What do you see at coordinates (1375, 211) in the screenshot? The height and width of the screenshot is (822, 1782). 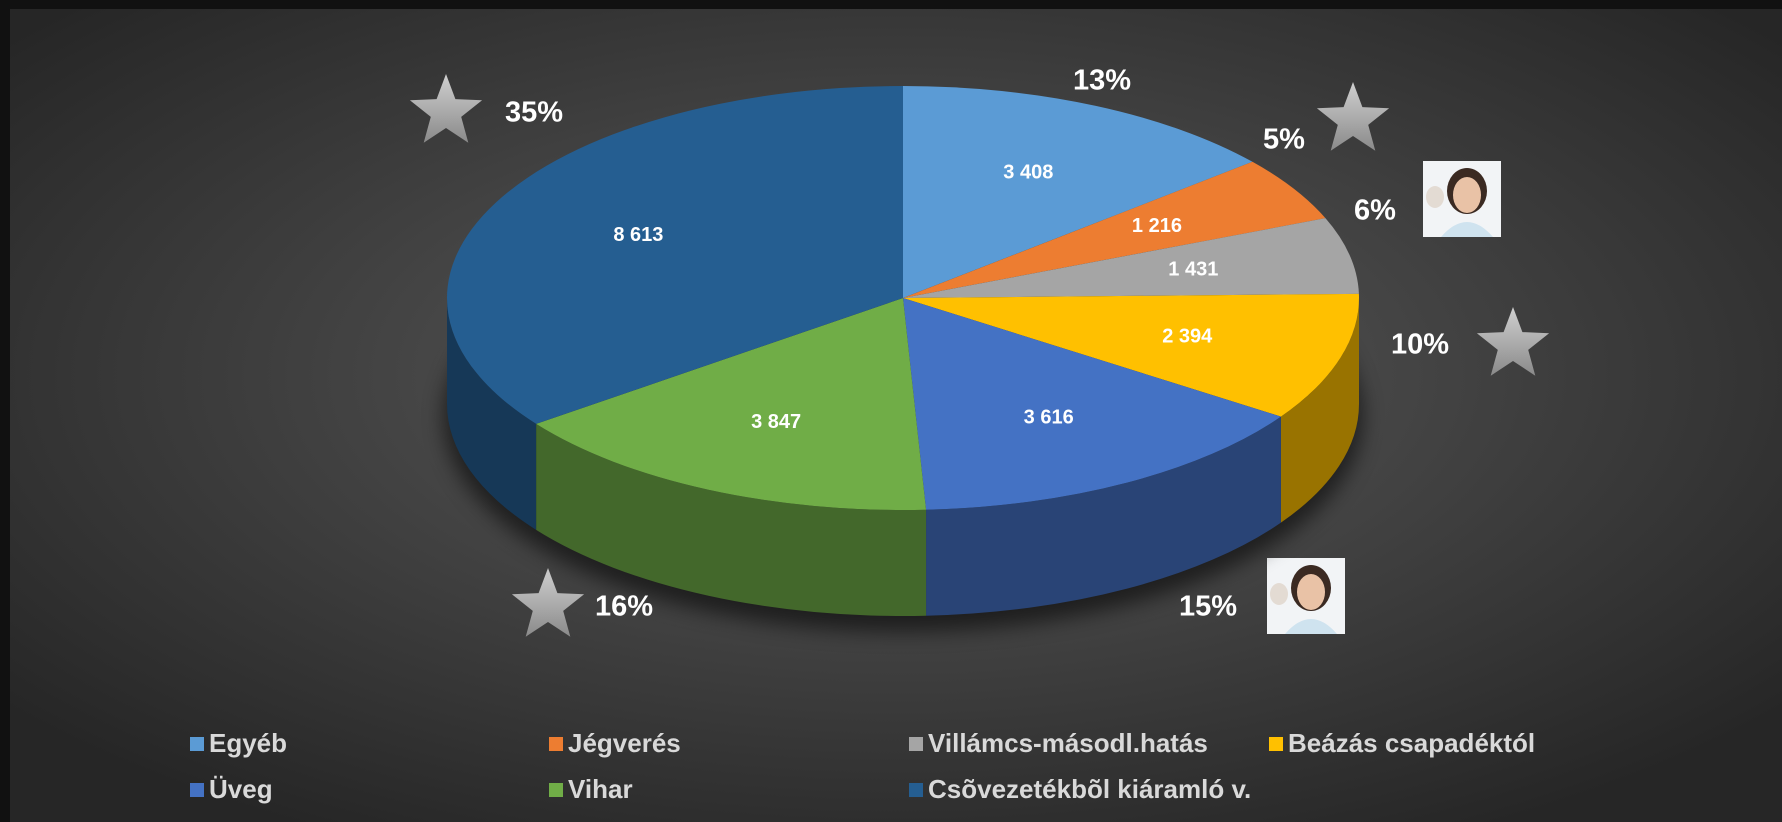 I see `percent-label: 6%` at bounding box center [1375, 211].